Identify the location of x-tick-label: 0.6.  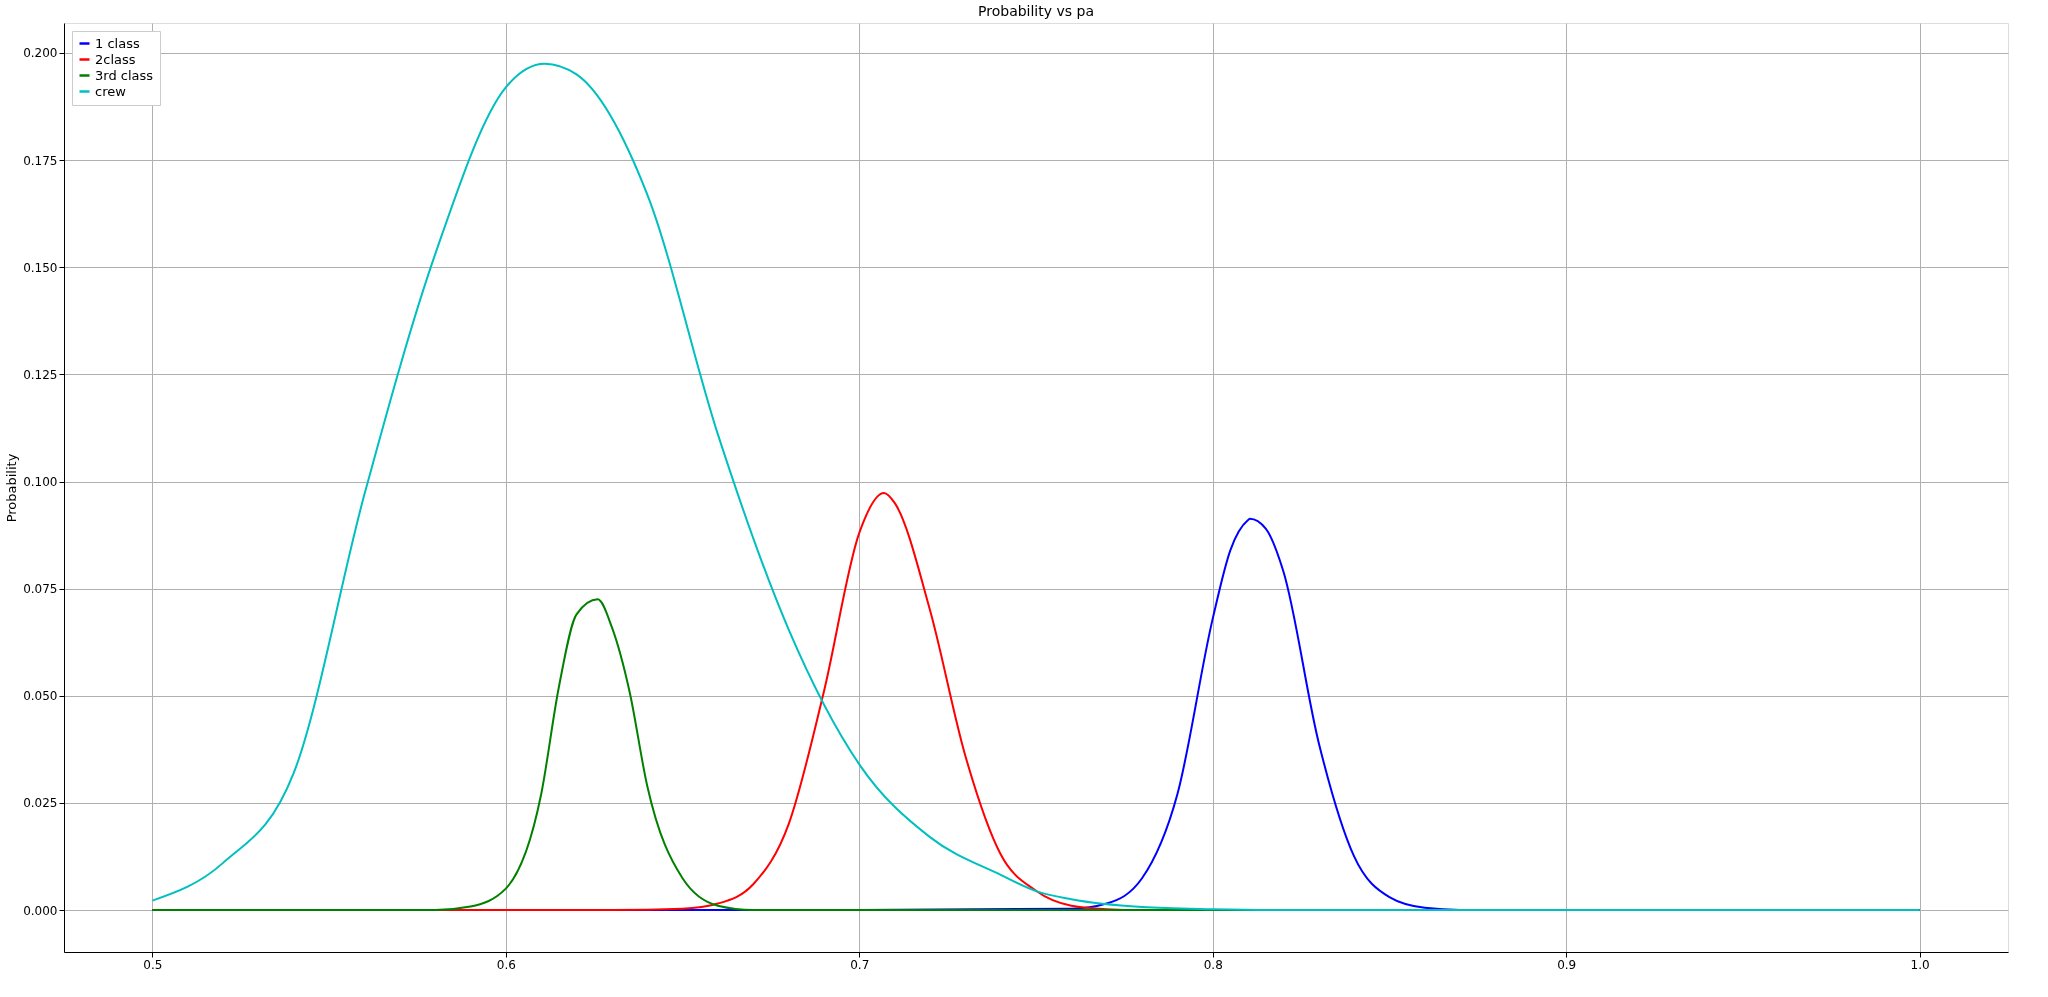
(506, 964).